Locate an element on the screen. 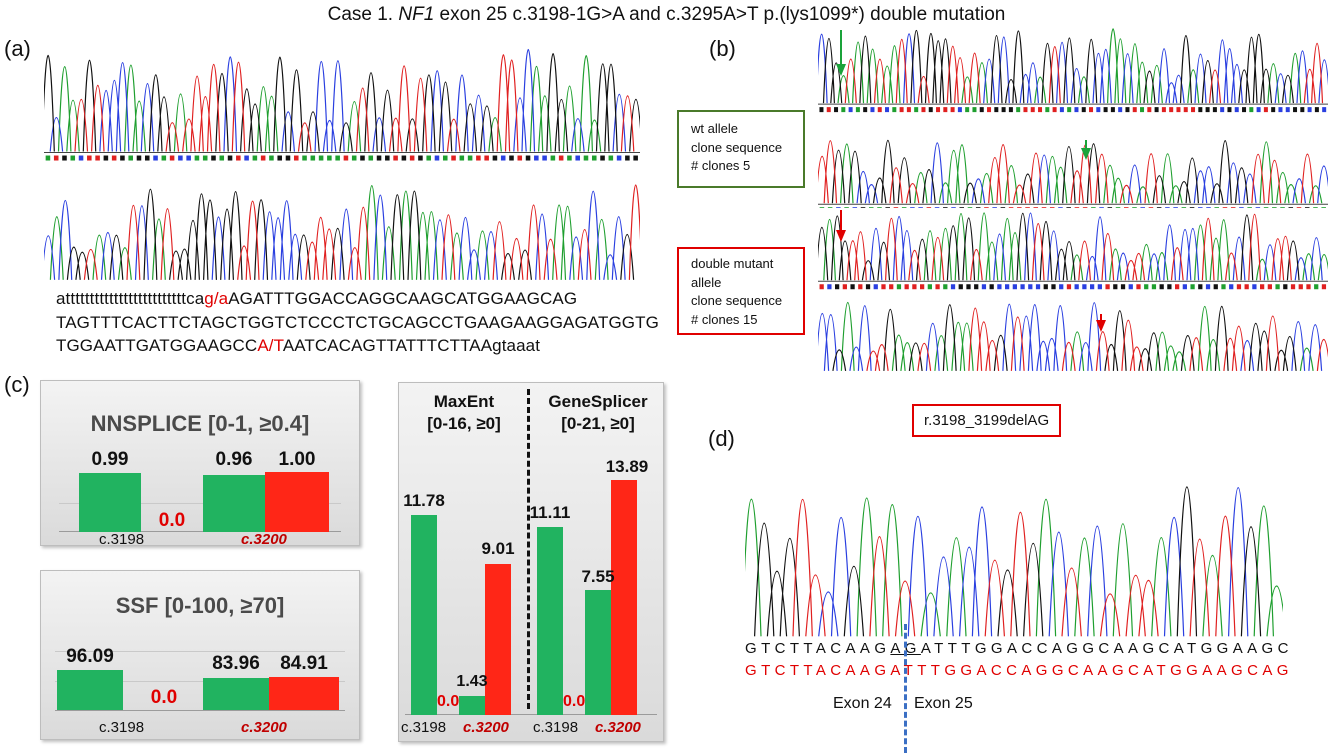 The image size is (1333, 753). ssf-title: SSF [0-100, ≥70] is located at coordinates (200, 605).